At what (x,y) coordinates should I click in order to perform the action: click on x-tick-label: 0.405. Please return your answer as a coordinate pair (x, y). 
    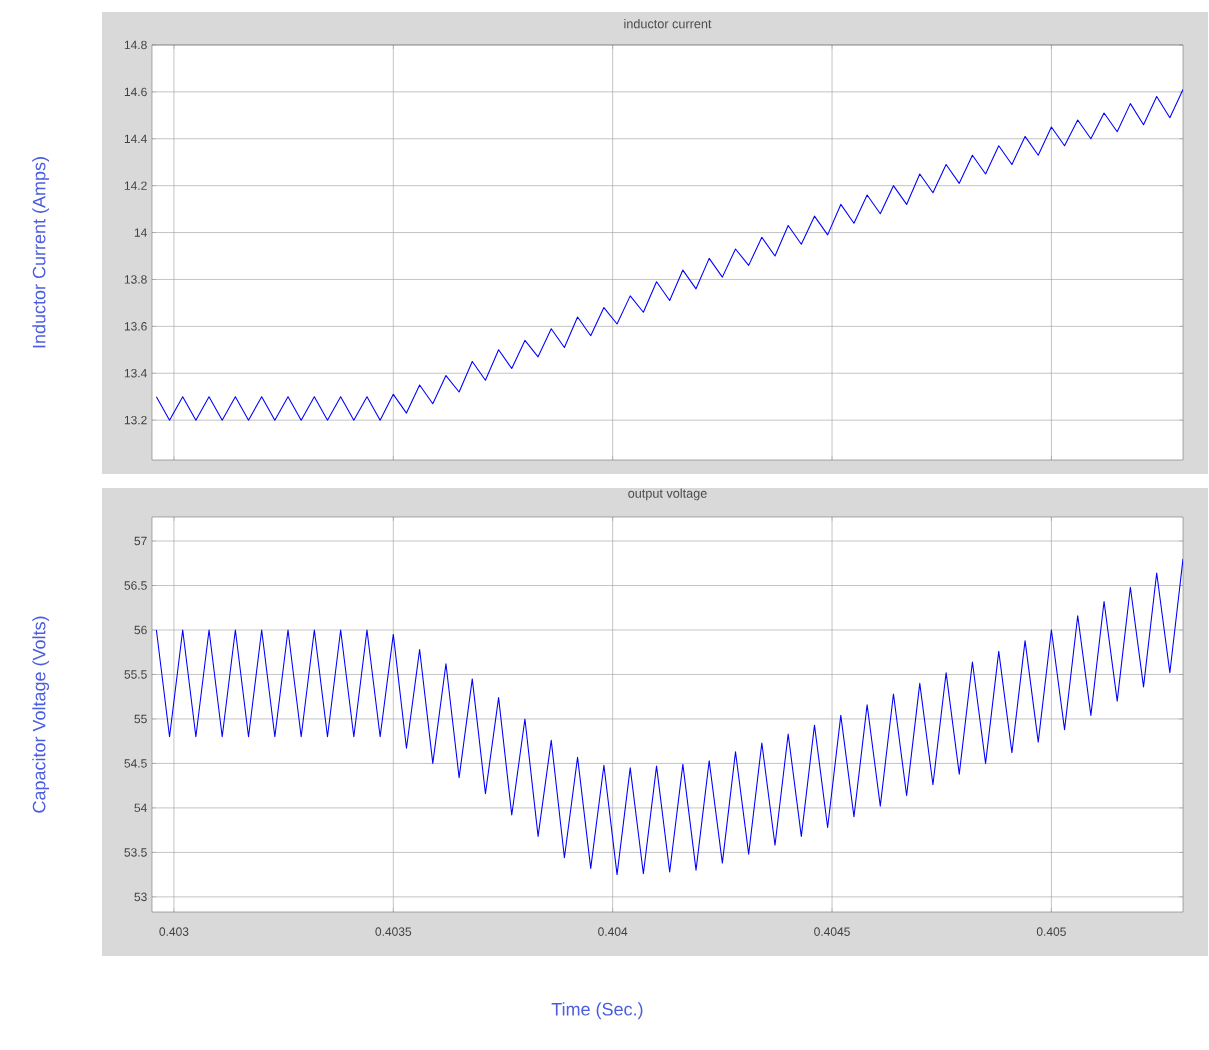
    Looking at the image, I should click on (1051, 931).